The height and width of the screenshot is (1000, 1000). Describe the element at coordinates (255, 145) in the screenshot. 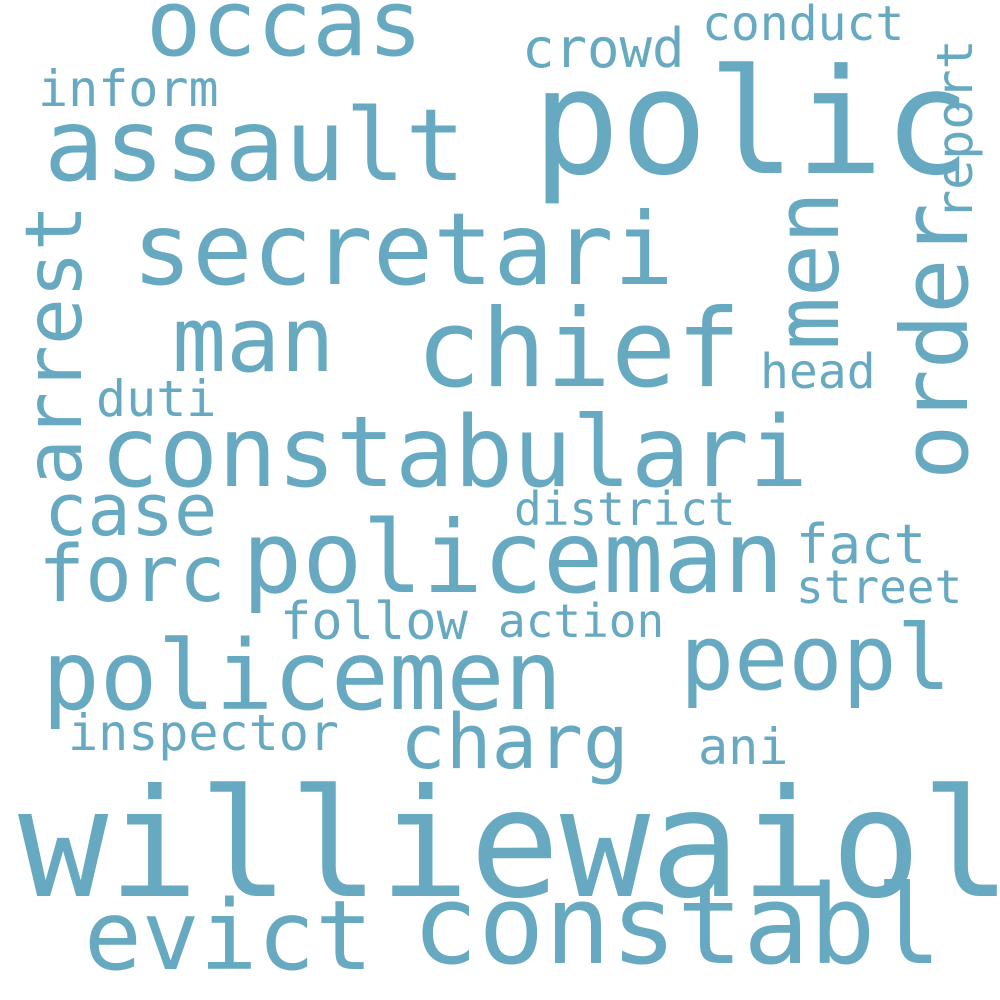

I see `word-assault: assault` at that location.